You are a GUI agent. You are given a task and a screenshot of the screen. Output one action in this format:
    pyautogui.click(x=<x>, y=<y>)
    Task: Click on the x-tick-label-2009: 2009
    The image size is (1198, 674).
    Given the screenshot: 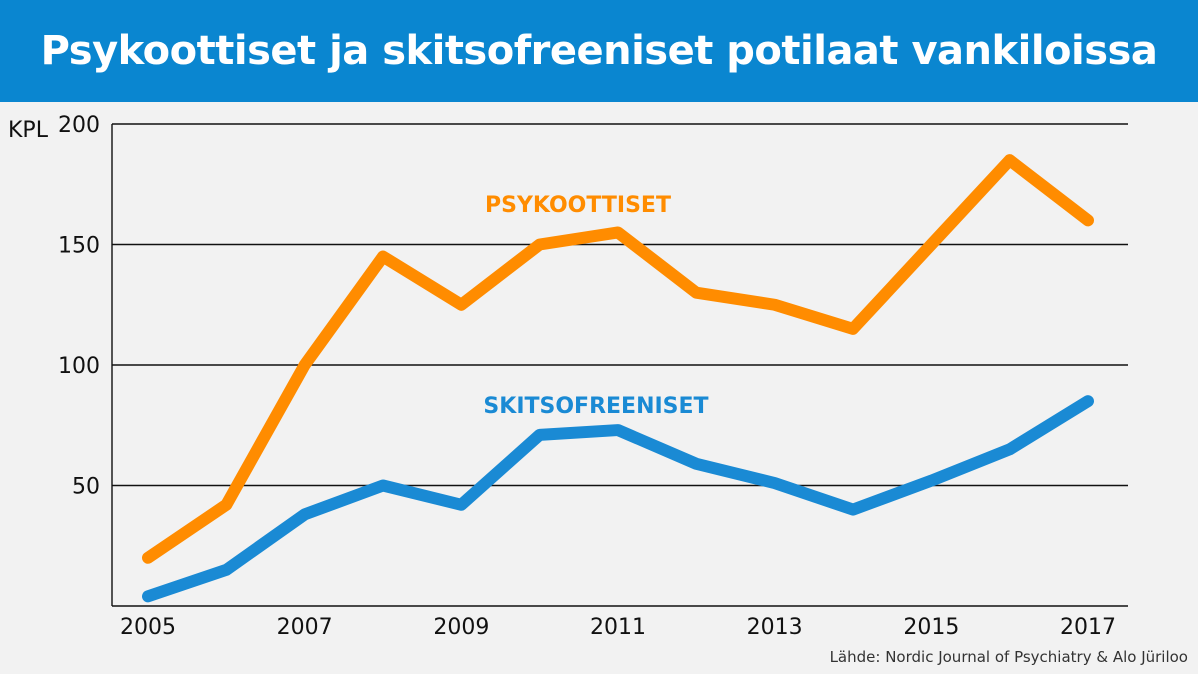 What is the action you would take?
    pyautogui.click(x=461, y=627)
    